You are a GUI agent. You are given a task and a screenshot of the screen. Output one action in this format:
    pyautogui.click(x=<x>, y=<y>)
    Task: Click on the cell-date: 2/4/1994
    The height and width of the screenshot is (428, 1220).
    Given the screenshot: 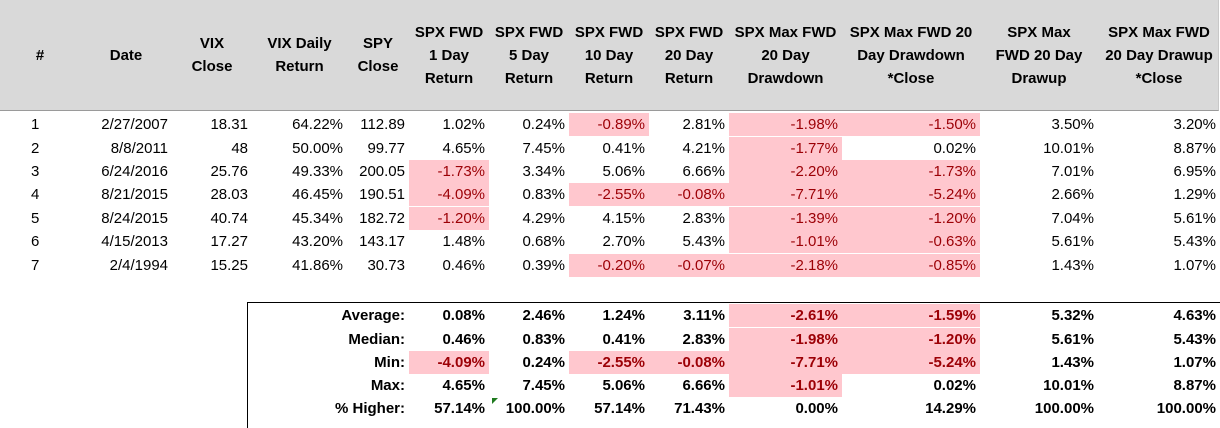 What is the action you would take?
    pyautogui.click(x=138, y=265)
    